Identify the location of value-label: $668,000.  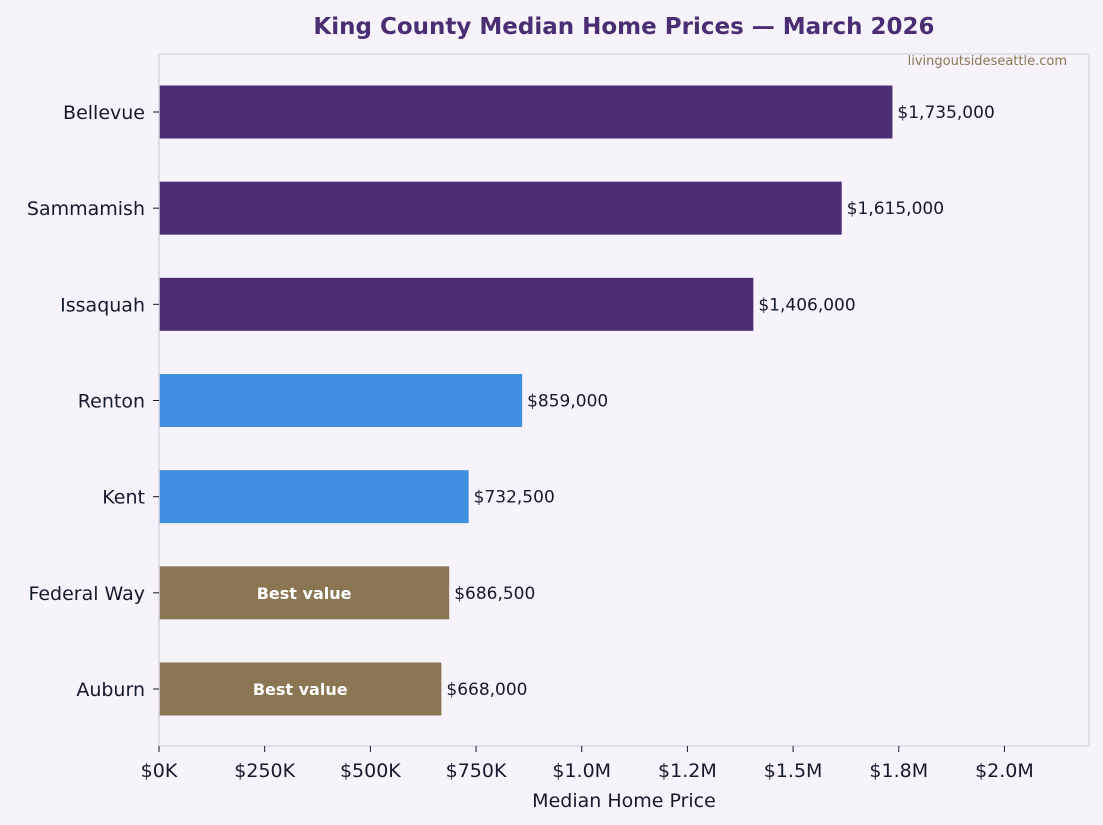
(486, 690).